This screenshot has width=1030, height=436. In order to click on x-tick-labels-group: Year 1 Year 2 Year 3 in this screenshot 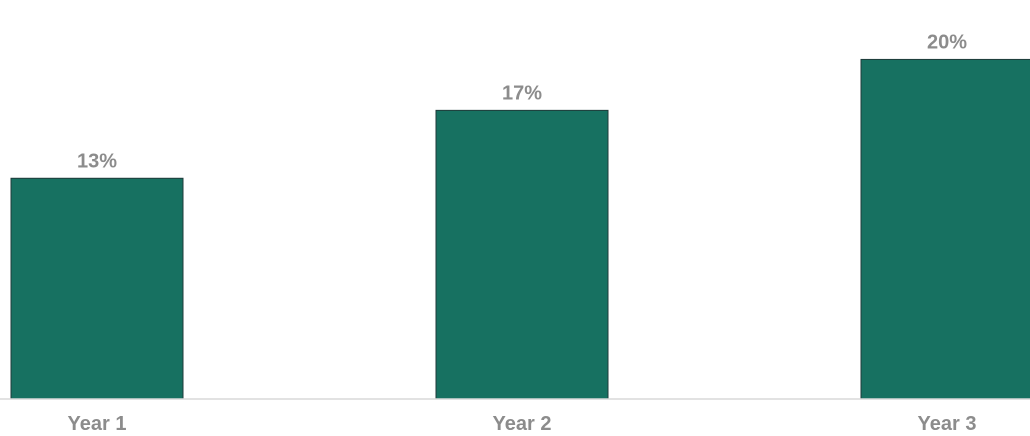, I will do `click(522, 424)`.